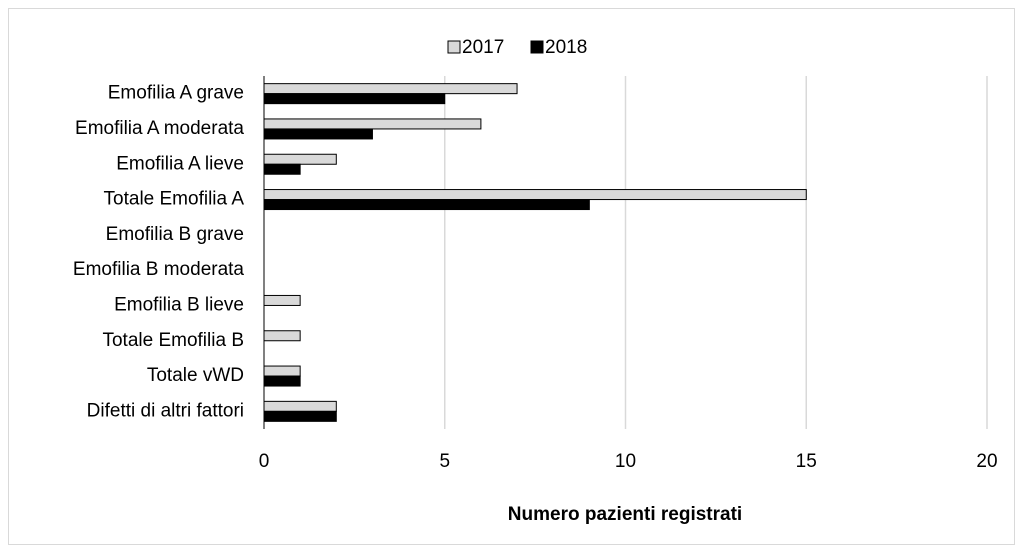 This screenshot has height=553, width=1024. What do you see at coordinates (444, 461) in the screenshot?
I see `x-tick-label: 5` at bounding box center [444, 461].